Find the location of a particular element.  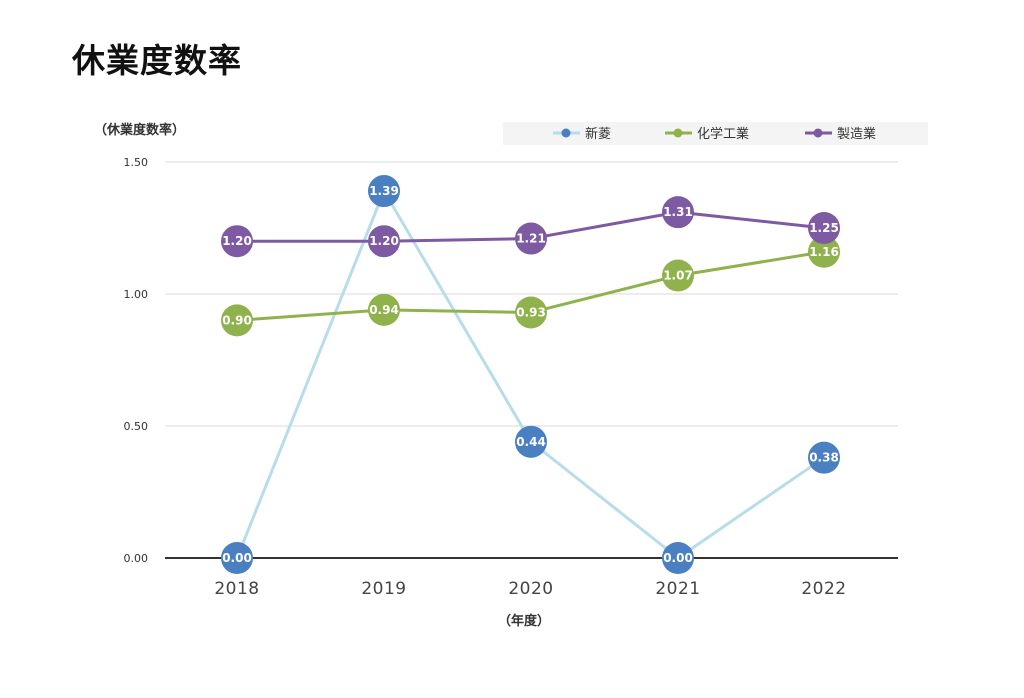

y-tick-label: 1.00 is located at coordinates (136, 294).